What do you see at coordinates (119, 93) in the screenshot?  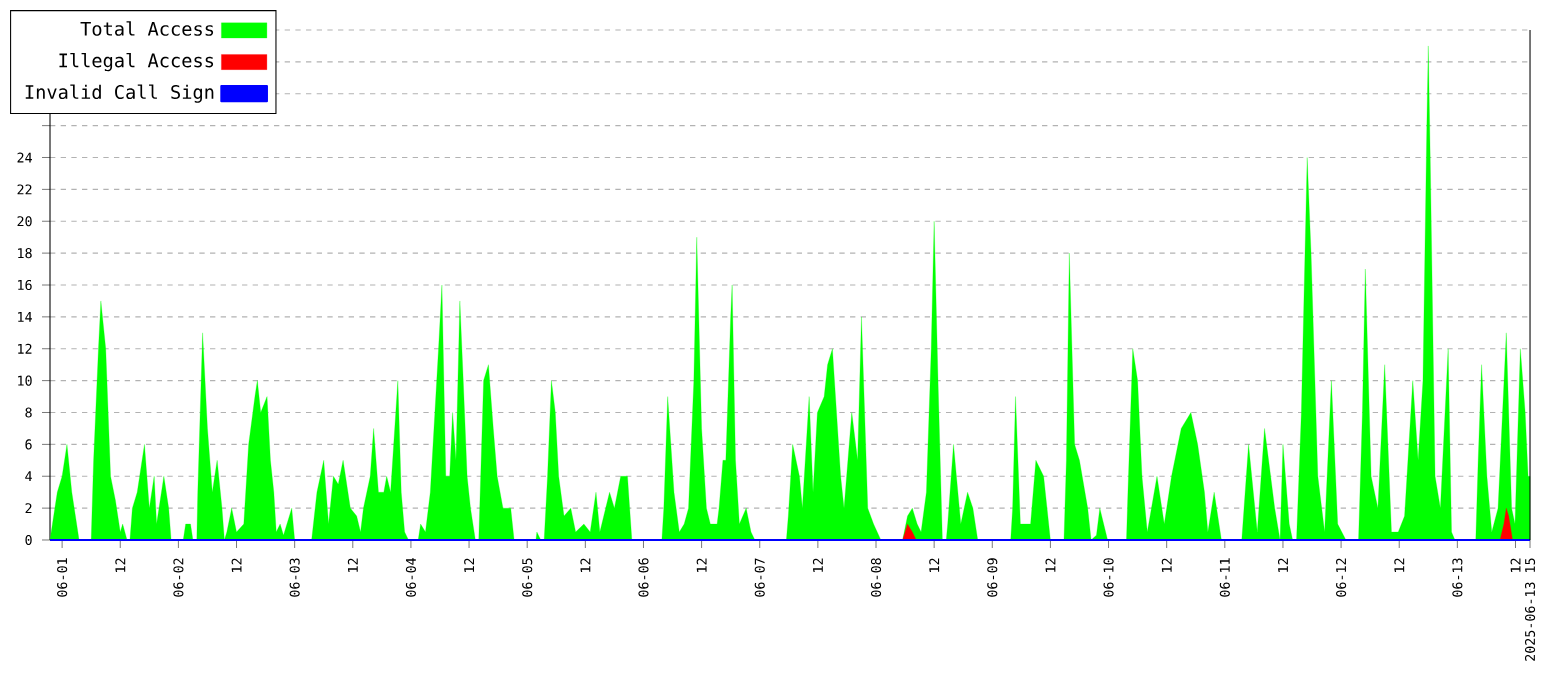 I see `legend-label: Invalid Call Sign` at bounding box center [119, 93].